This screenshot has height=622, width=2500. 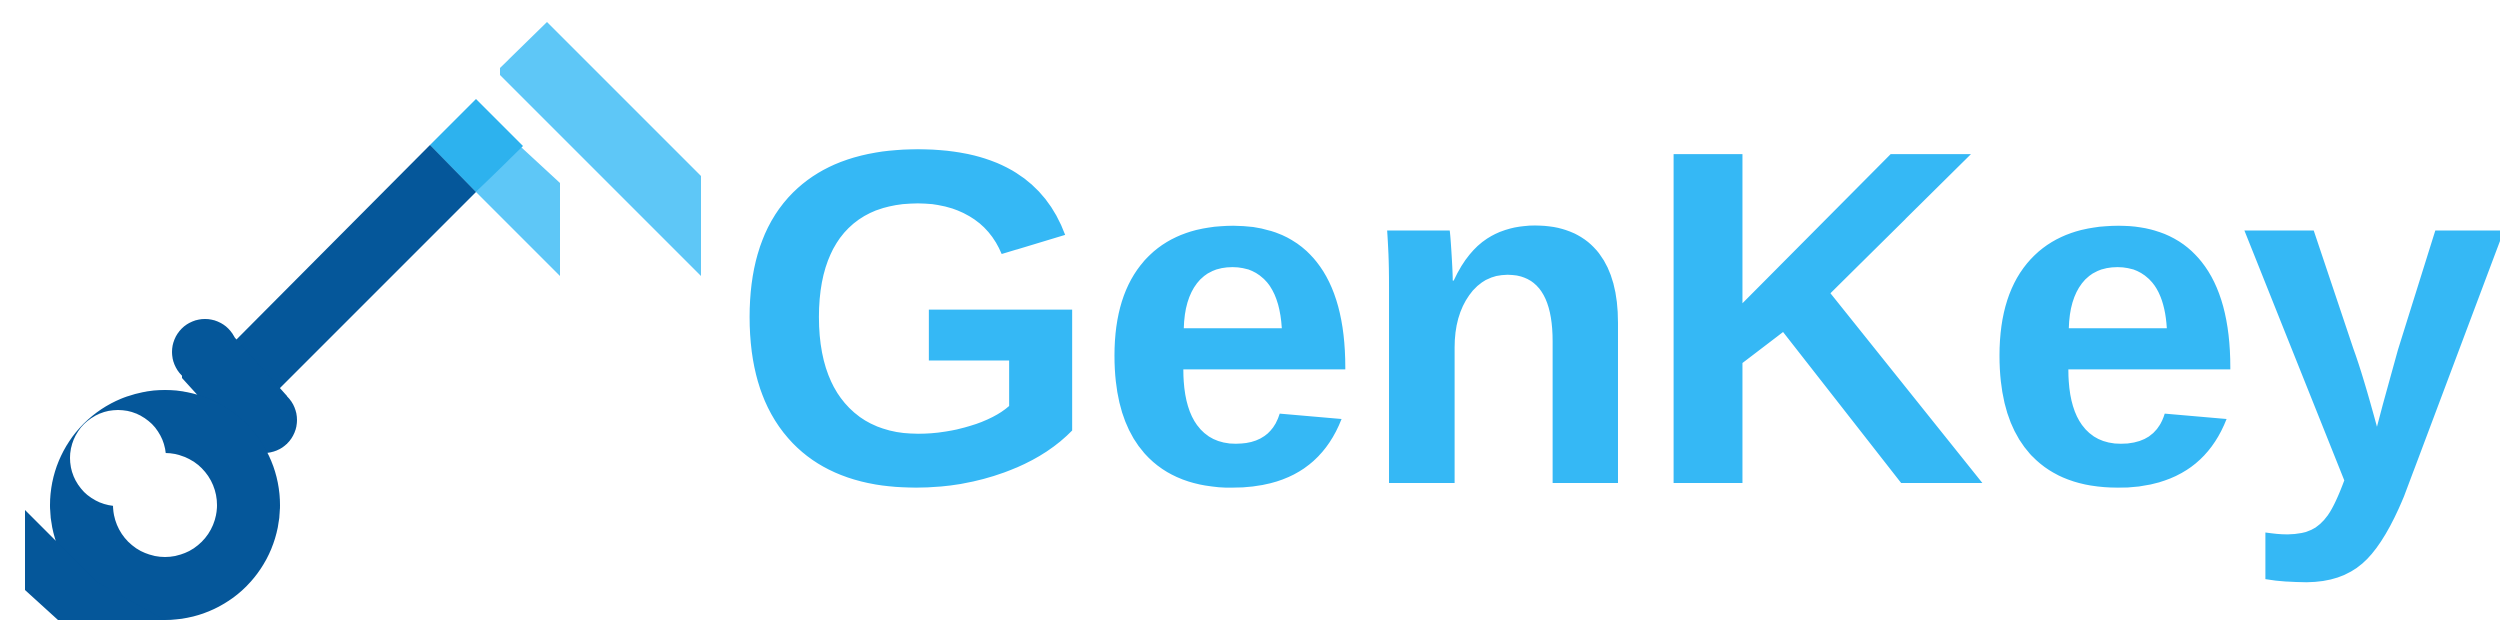 What do you see at coordinates (234, 387) in the screenshot?
I see `key-collar-bridge` at bounding box center [234, 387].